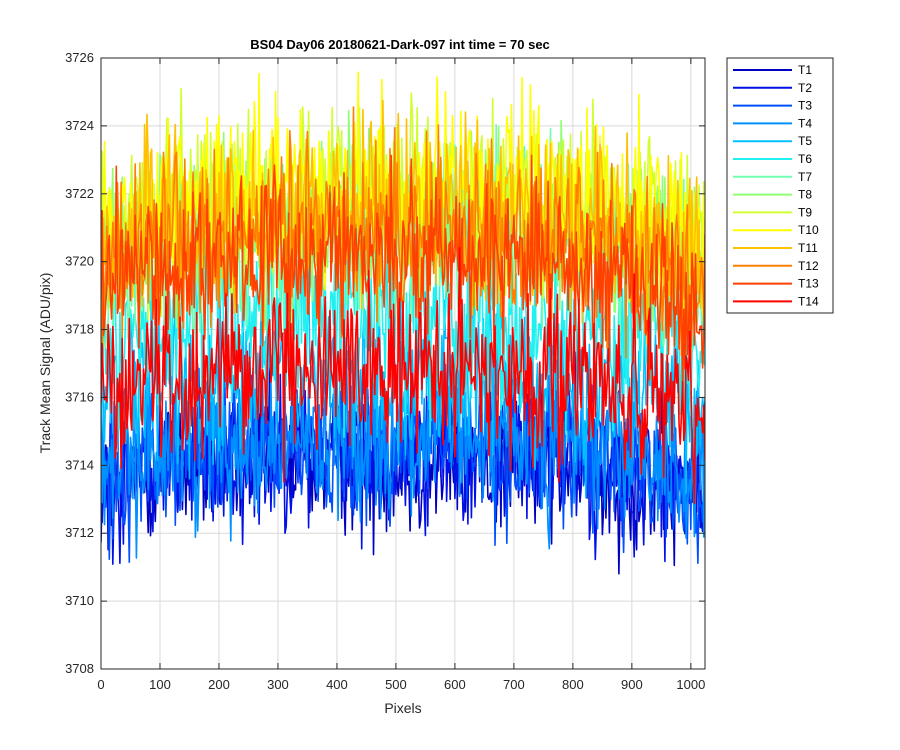 The image size is (900, 750). What do you see at coordinates (396, 684) in the screenshot?
I see `x-tick-label: 500` at bounding box center [396, 684].